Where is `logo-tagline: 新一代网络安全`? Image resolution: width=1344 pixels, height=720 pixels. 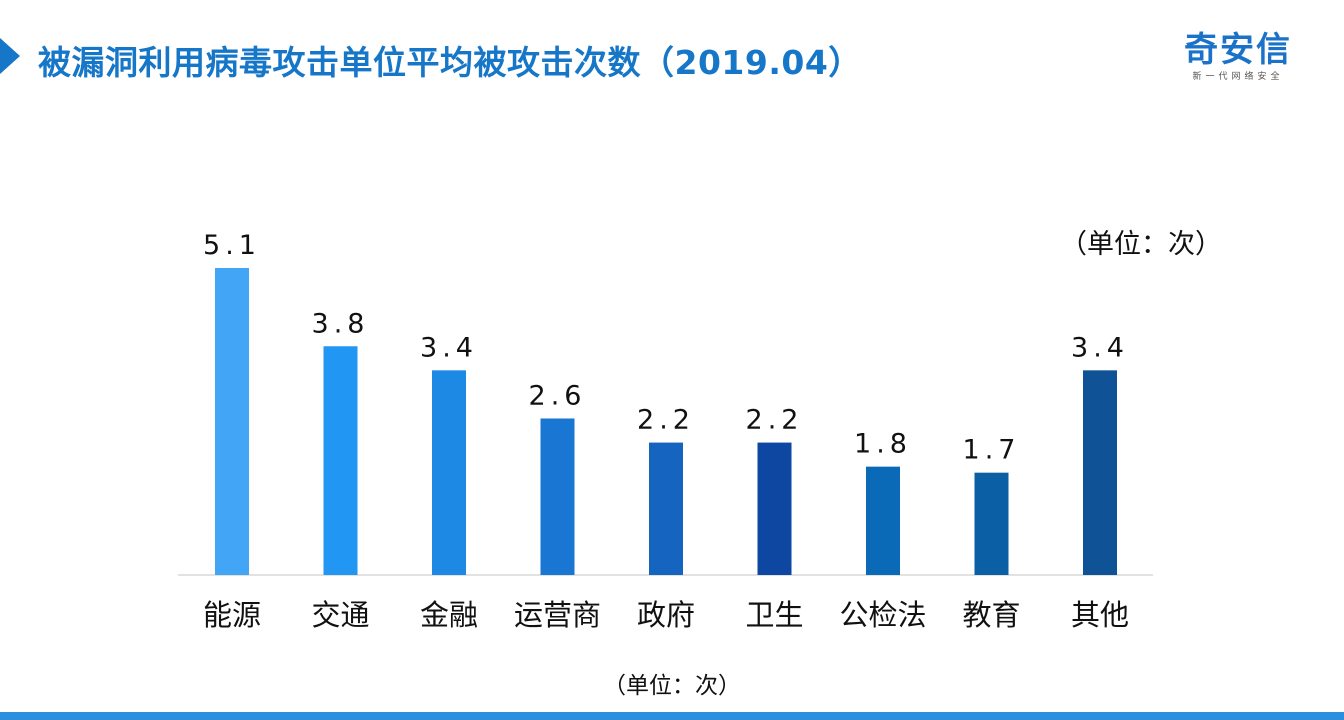
logo-tagline: 新一代网络安全 is located at coordinates (1238, 77).